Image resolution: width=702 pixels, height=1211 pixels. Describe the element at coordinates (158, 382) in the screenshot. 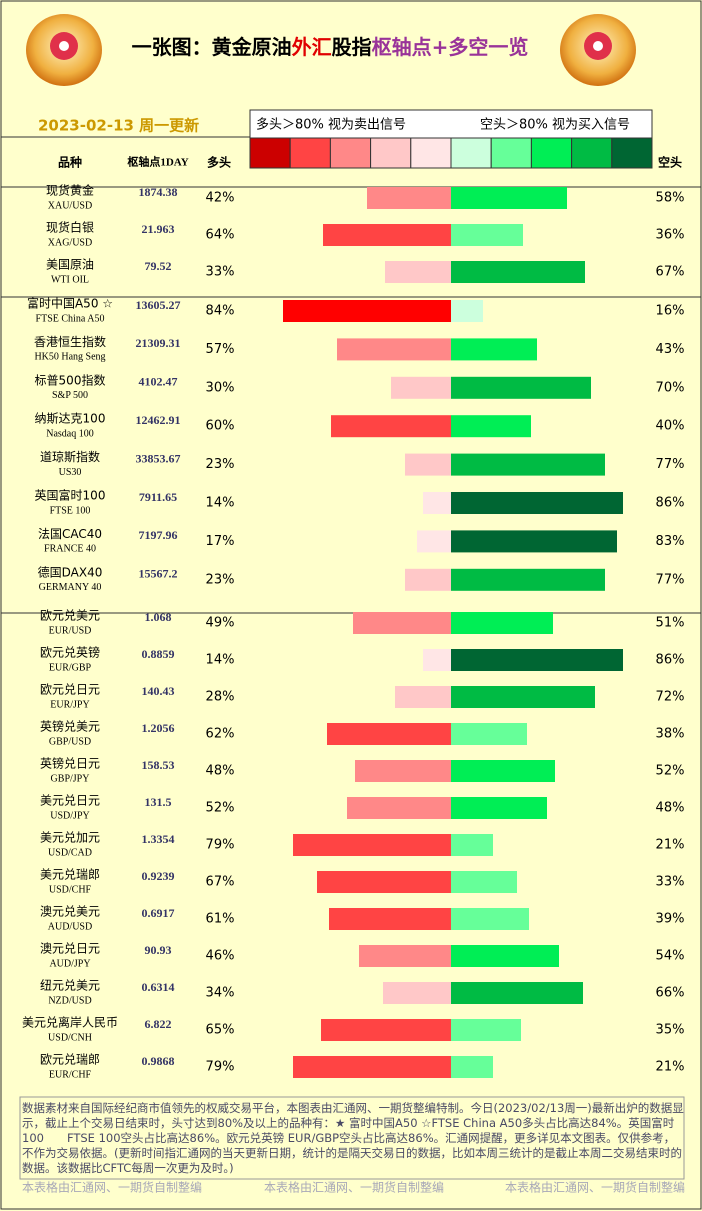

I see `pivot: 4102.47` at that location.